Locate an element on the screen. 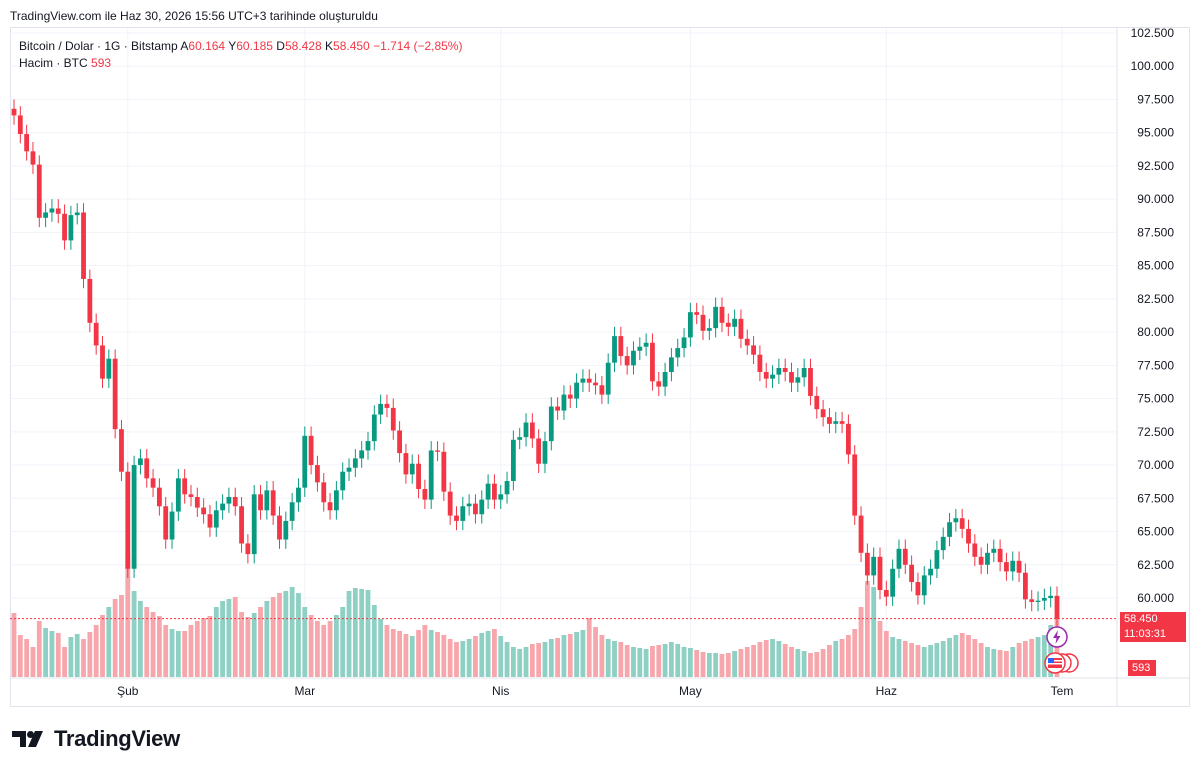 The width and height of the screenshot is (1200, 769). volume-tag: 593 is located at coordinates (1142, 668).